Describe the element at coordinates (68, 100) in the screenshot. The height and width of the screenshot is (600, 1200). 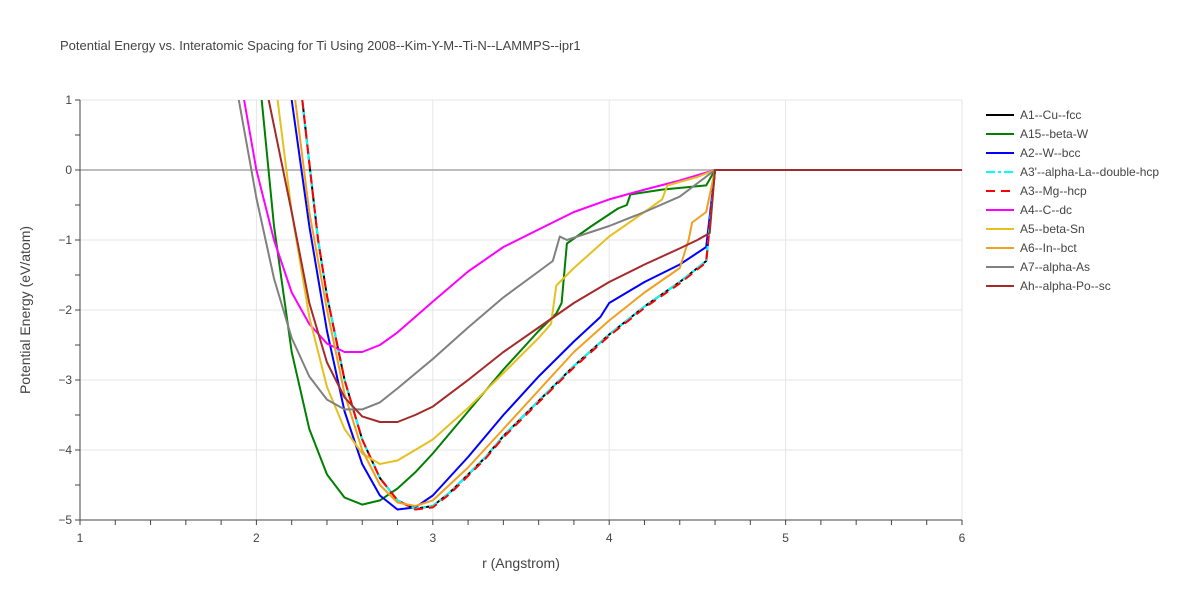
I see `y-tick-label: 1` at that location.